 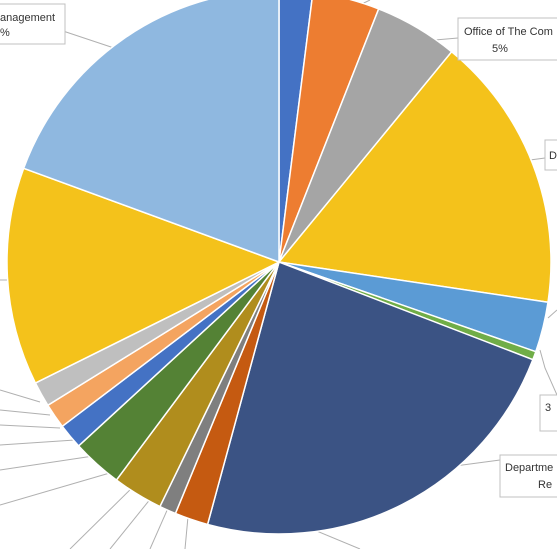 I want to click on data-label-3: 3, so click(x=548, y=408).